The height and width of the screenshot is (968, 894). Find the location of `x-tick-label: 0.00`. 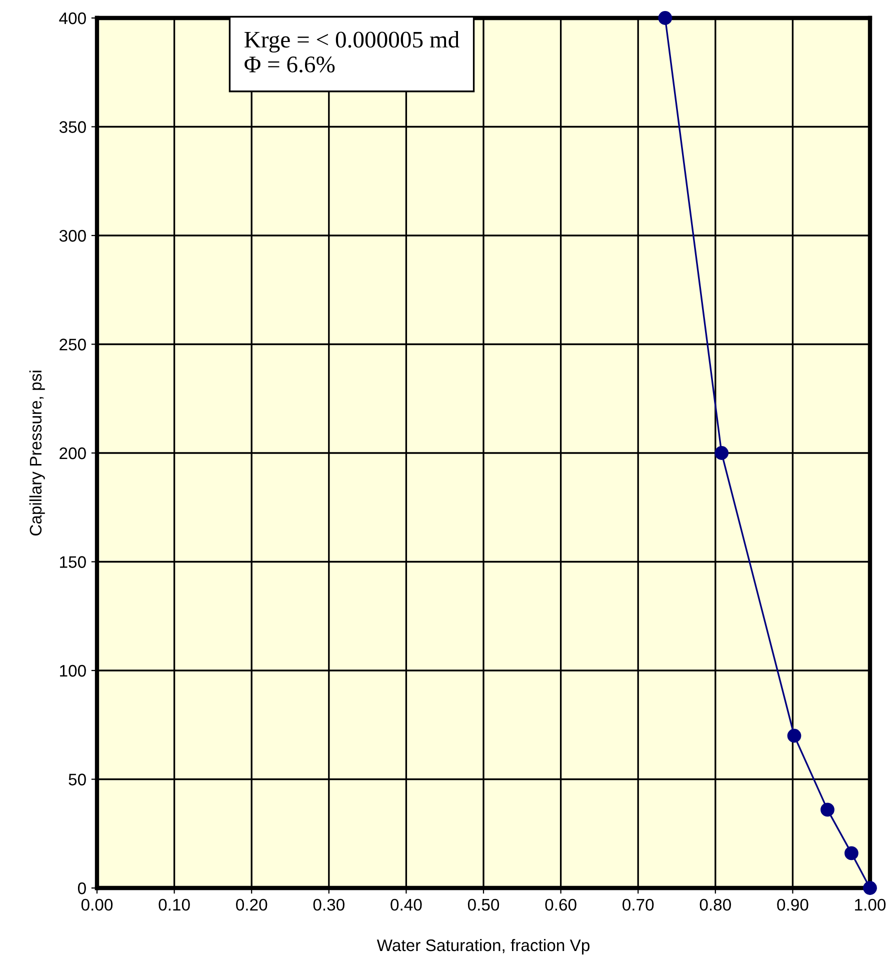

x-tick-label: 0.00 is located at coordinates (97, 904).